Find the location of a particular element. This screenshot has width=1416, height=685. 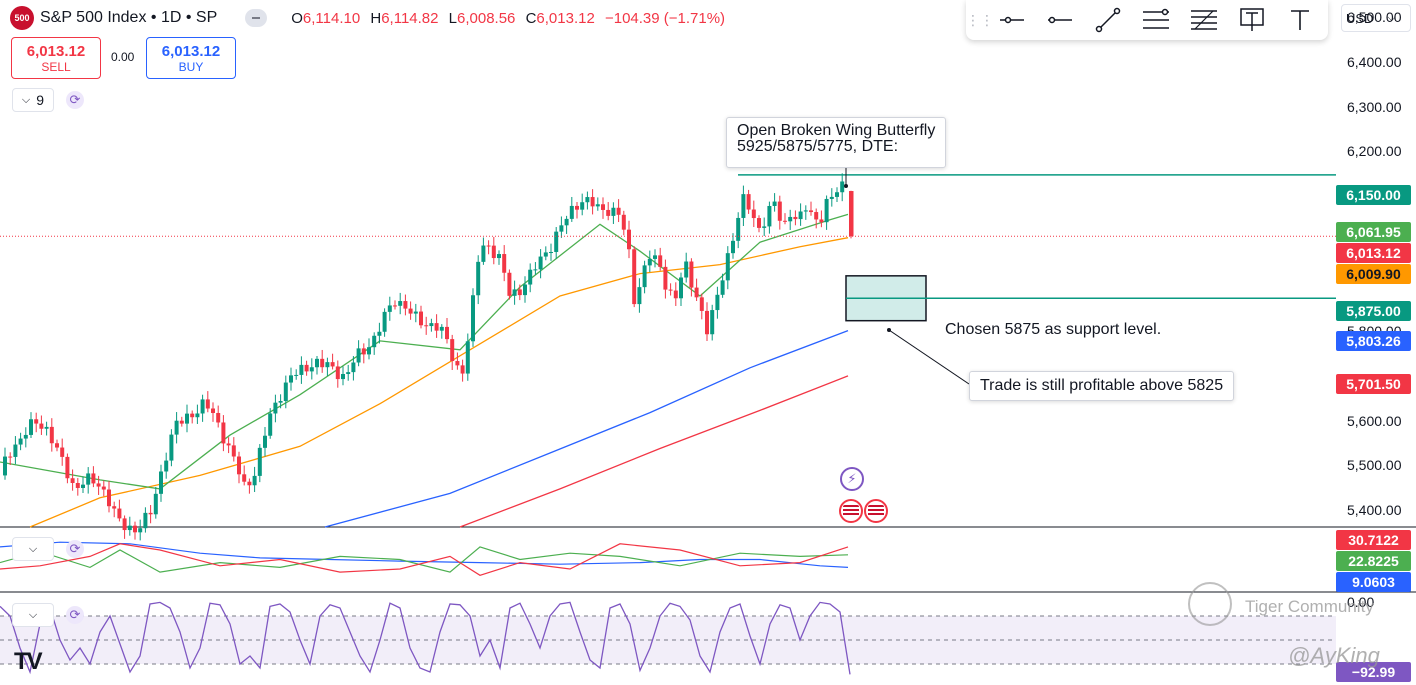

low-value: 6,008.56 is located at coordinates (486, 18).